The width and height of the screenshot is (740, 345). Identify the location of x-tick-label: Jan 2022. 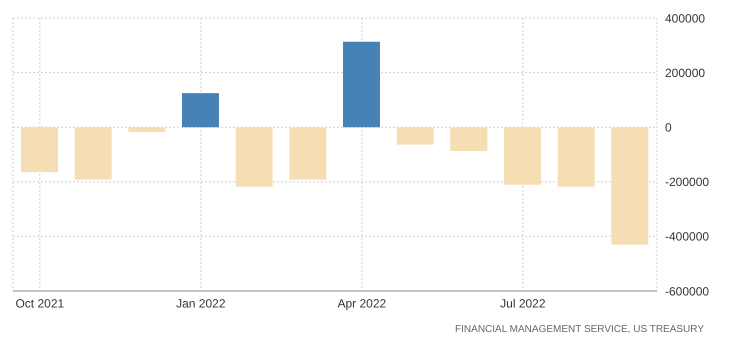
(201, 303).